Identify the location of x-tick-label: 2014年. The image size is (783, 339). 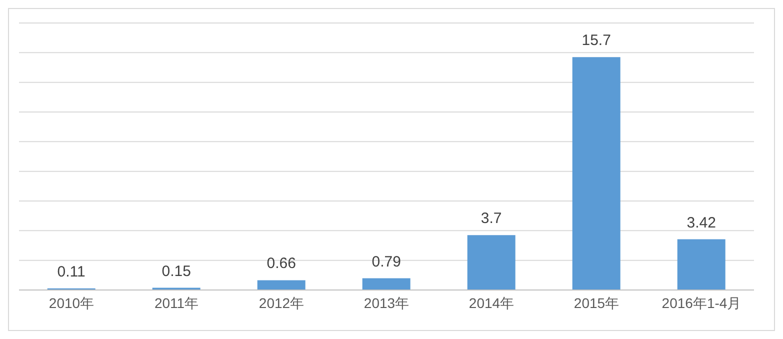
(491, 302).